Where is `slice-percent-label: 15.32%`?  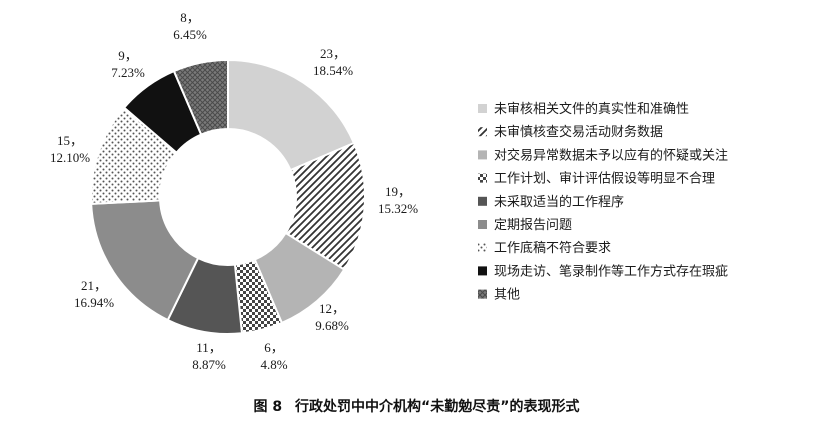
slice-percent-label: 15.32% is located at coordinates (398, 208).